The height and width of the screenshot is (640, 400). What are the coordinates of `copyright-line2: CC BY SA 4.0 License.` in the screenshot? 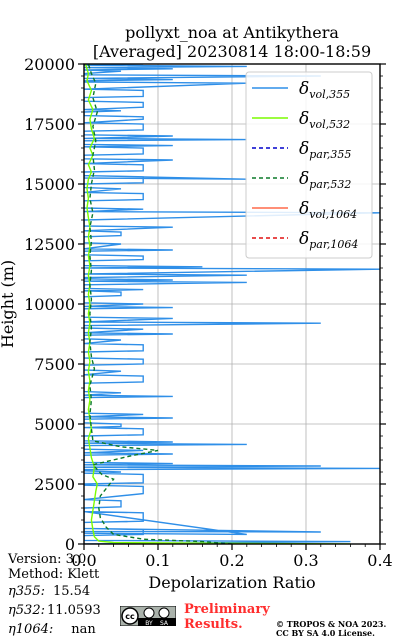 It's located at (325, 633).